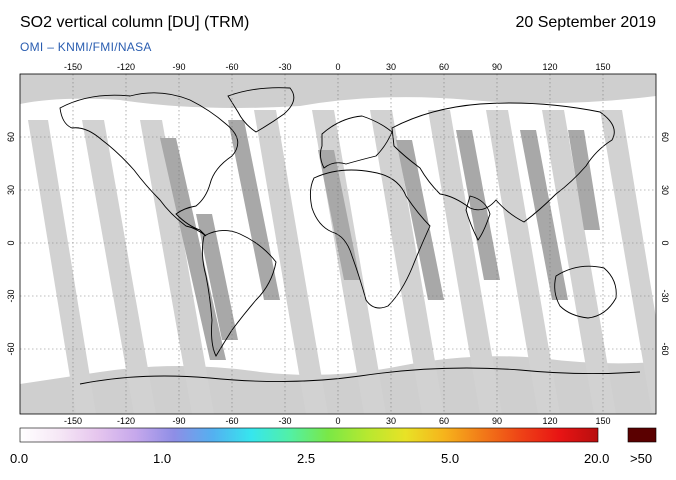  Describe the element at coordinates (11, 137) in the screenshot. I see `lat-tick-left: 60` at that location.